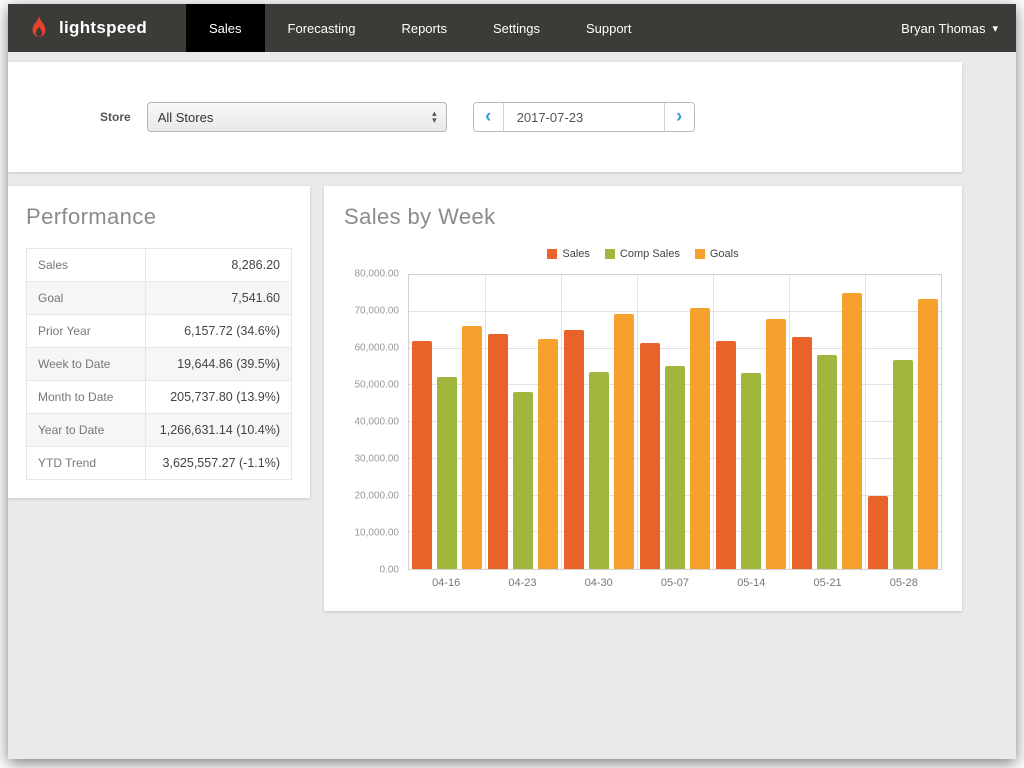 The image size is (1024, 768). I want to click on filter-bar: Store All Stores ▴ ▾ ‹ 2017-07-23 ›, so click(485, 117).